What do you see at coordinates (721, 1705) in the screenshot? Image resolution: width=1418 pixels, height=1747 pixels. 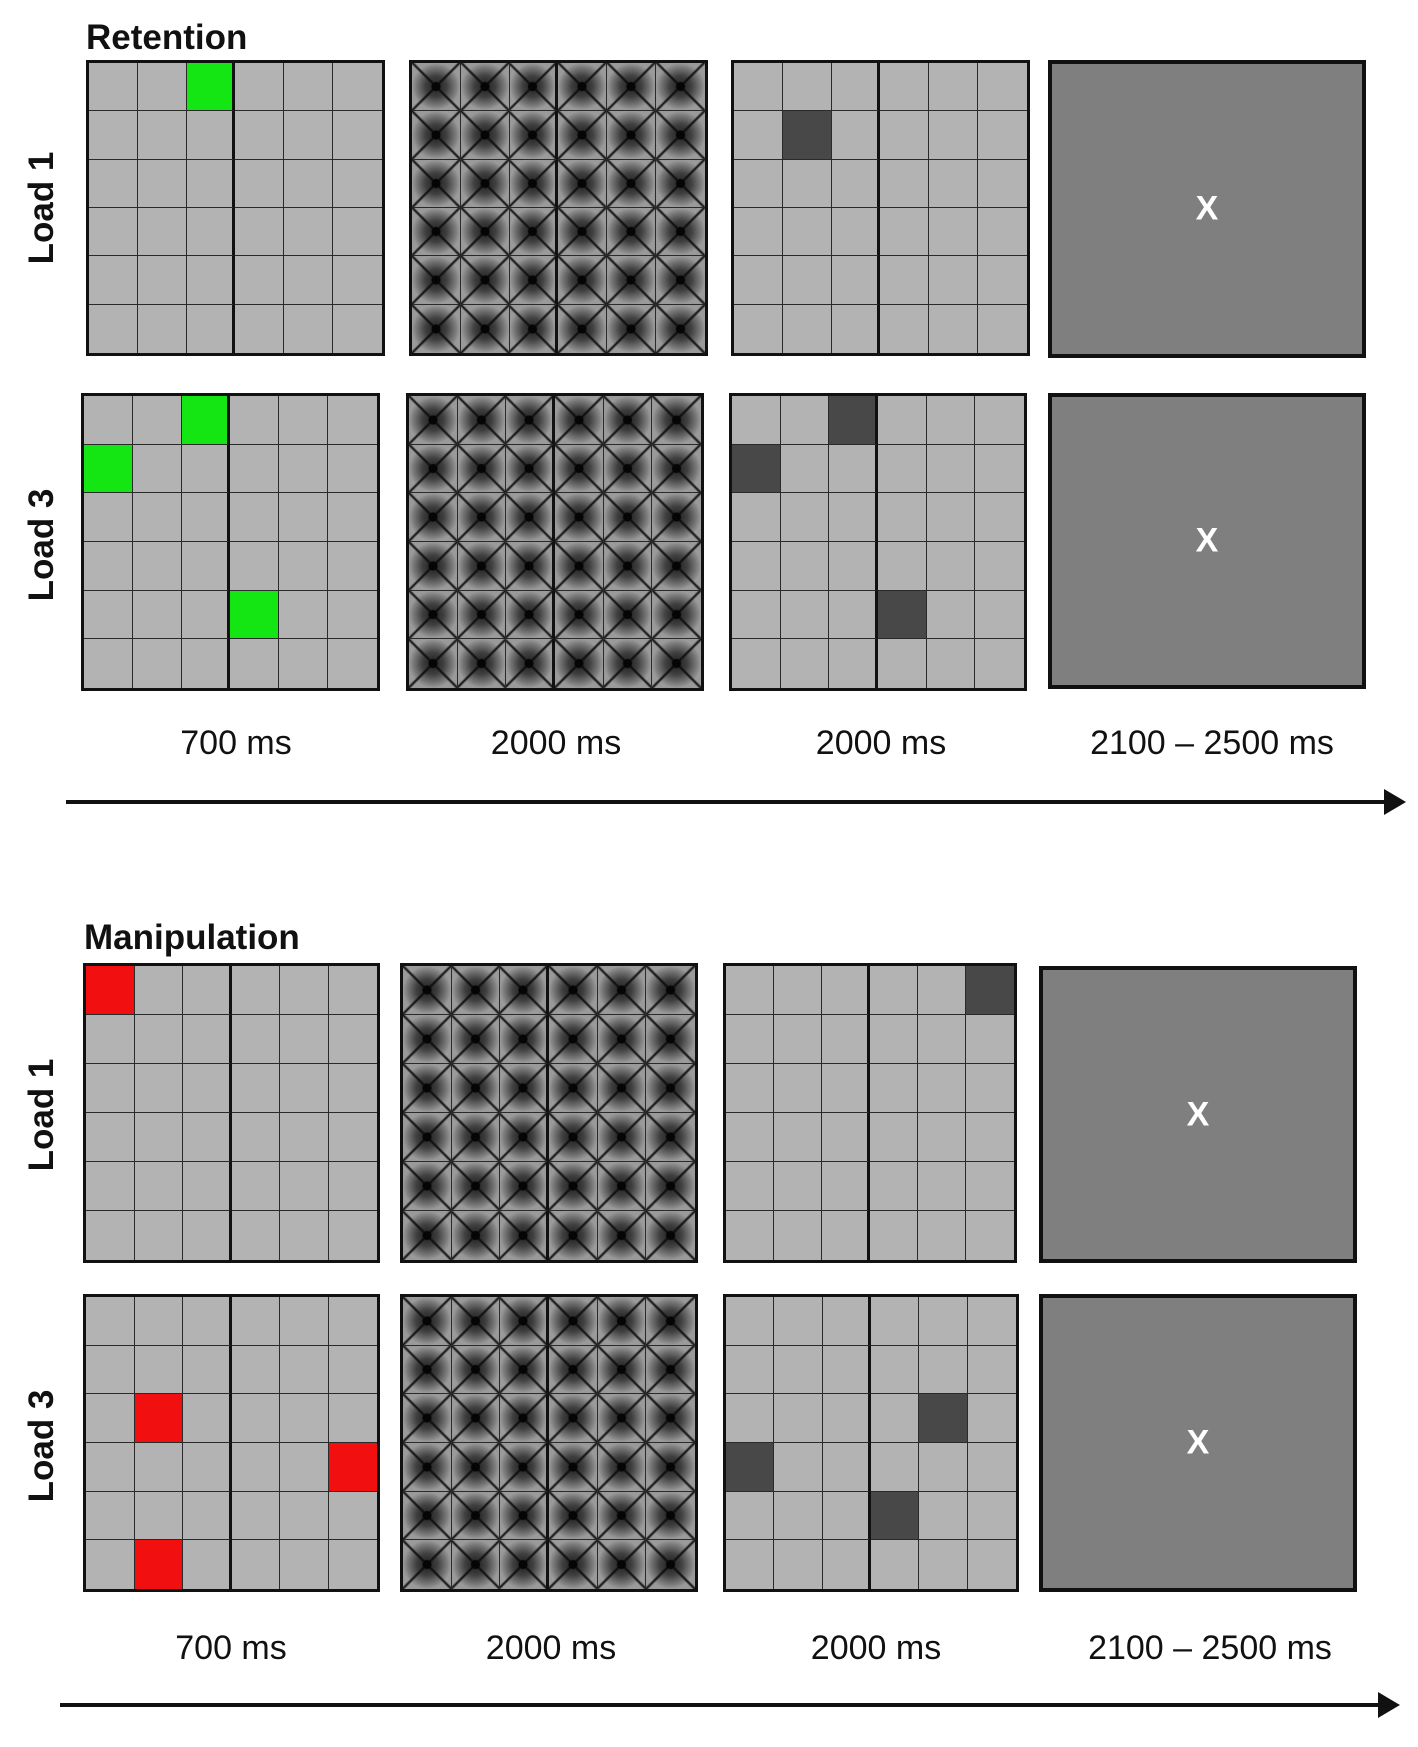 I see `timeline-line` at bounding box center [721, 1705].